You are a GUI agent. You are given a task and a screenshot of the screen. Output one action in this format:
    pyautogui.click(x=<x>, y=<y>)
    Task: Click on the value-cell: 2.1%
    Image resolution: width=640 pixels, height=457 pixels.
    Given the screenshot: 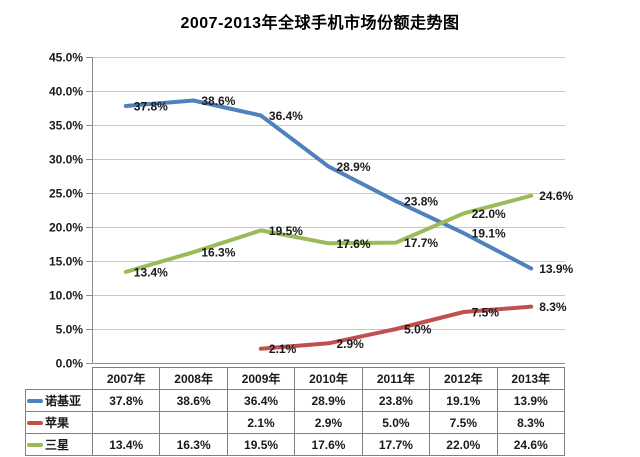 What is the action you would take?
    pyautogui.click(x=261, y=422)
    